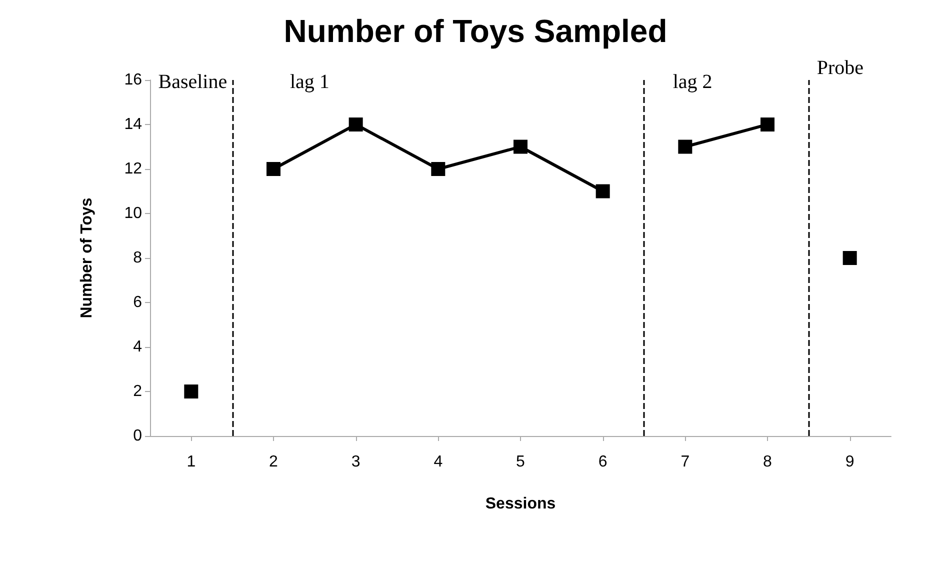  What do you see at coordinates (520, 504) in the screenshot?
I see `x-axis-title: Sessions` at bounding box center [520, 504].